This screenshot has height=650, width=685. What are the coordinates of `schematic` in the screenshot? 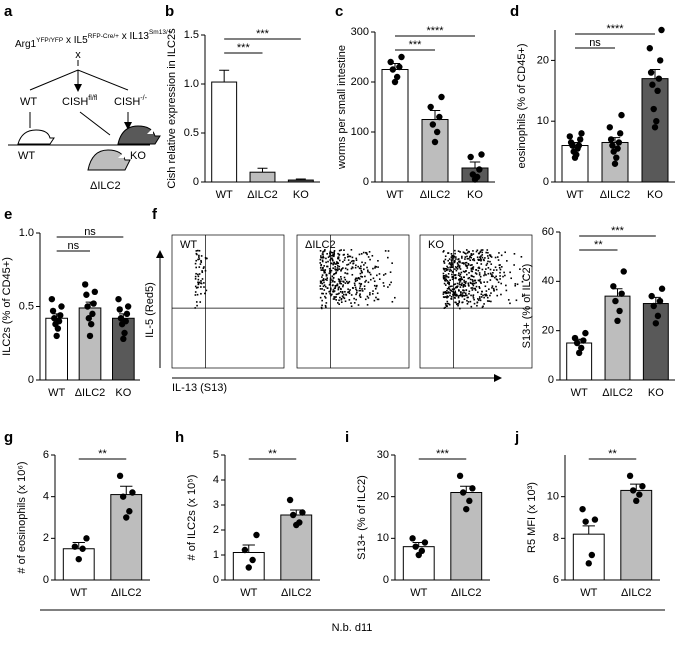 It's located at (84, 115).